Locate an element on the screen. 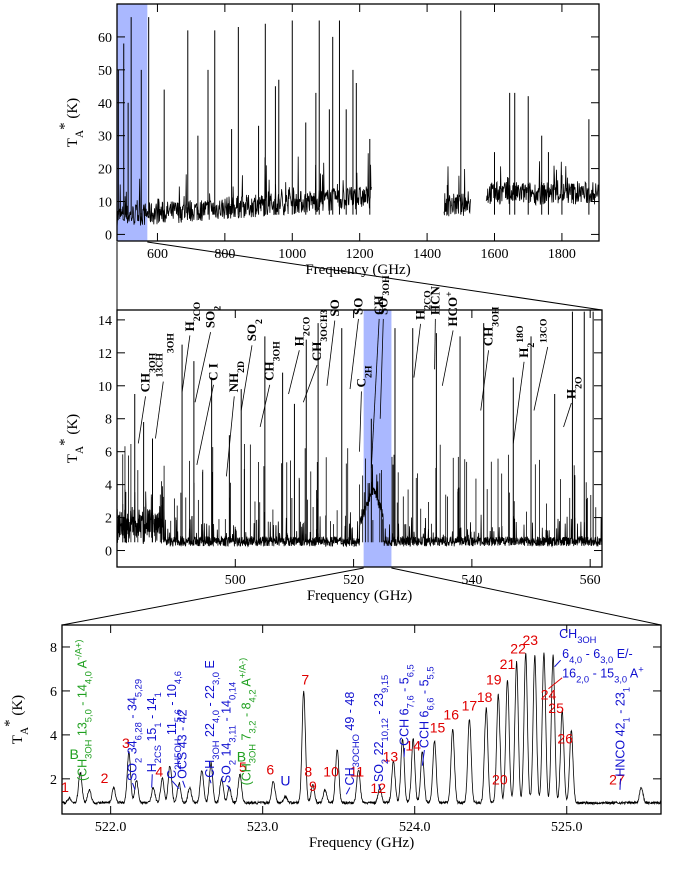 The width and height of the screenshot is (674, 872). blue-species-label: SO2 2210,12 - 239,15 is located at coordinates (381, 728).